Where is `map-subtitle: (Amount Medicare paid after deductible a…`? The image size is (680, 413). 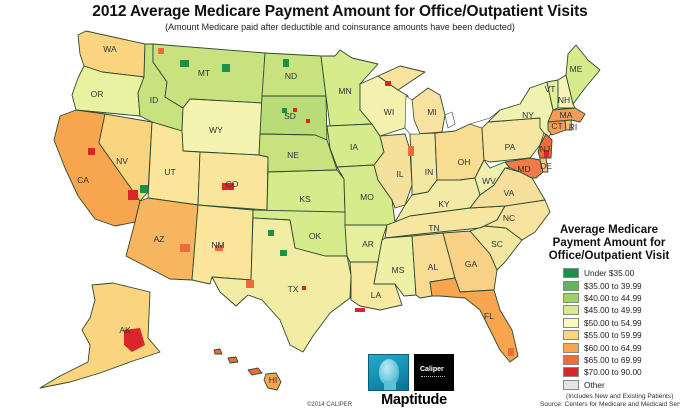
map-subtitle: (Amount Medicare paid after deductible a… is located at coordinates (340, 27).